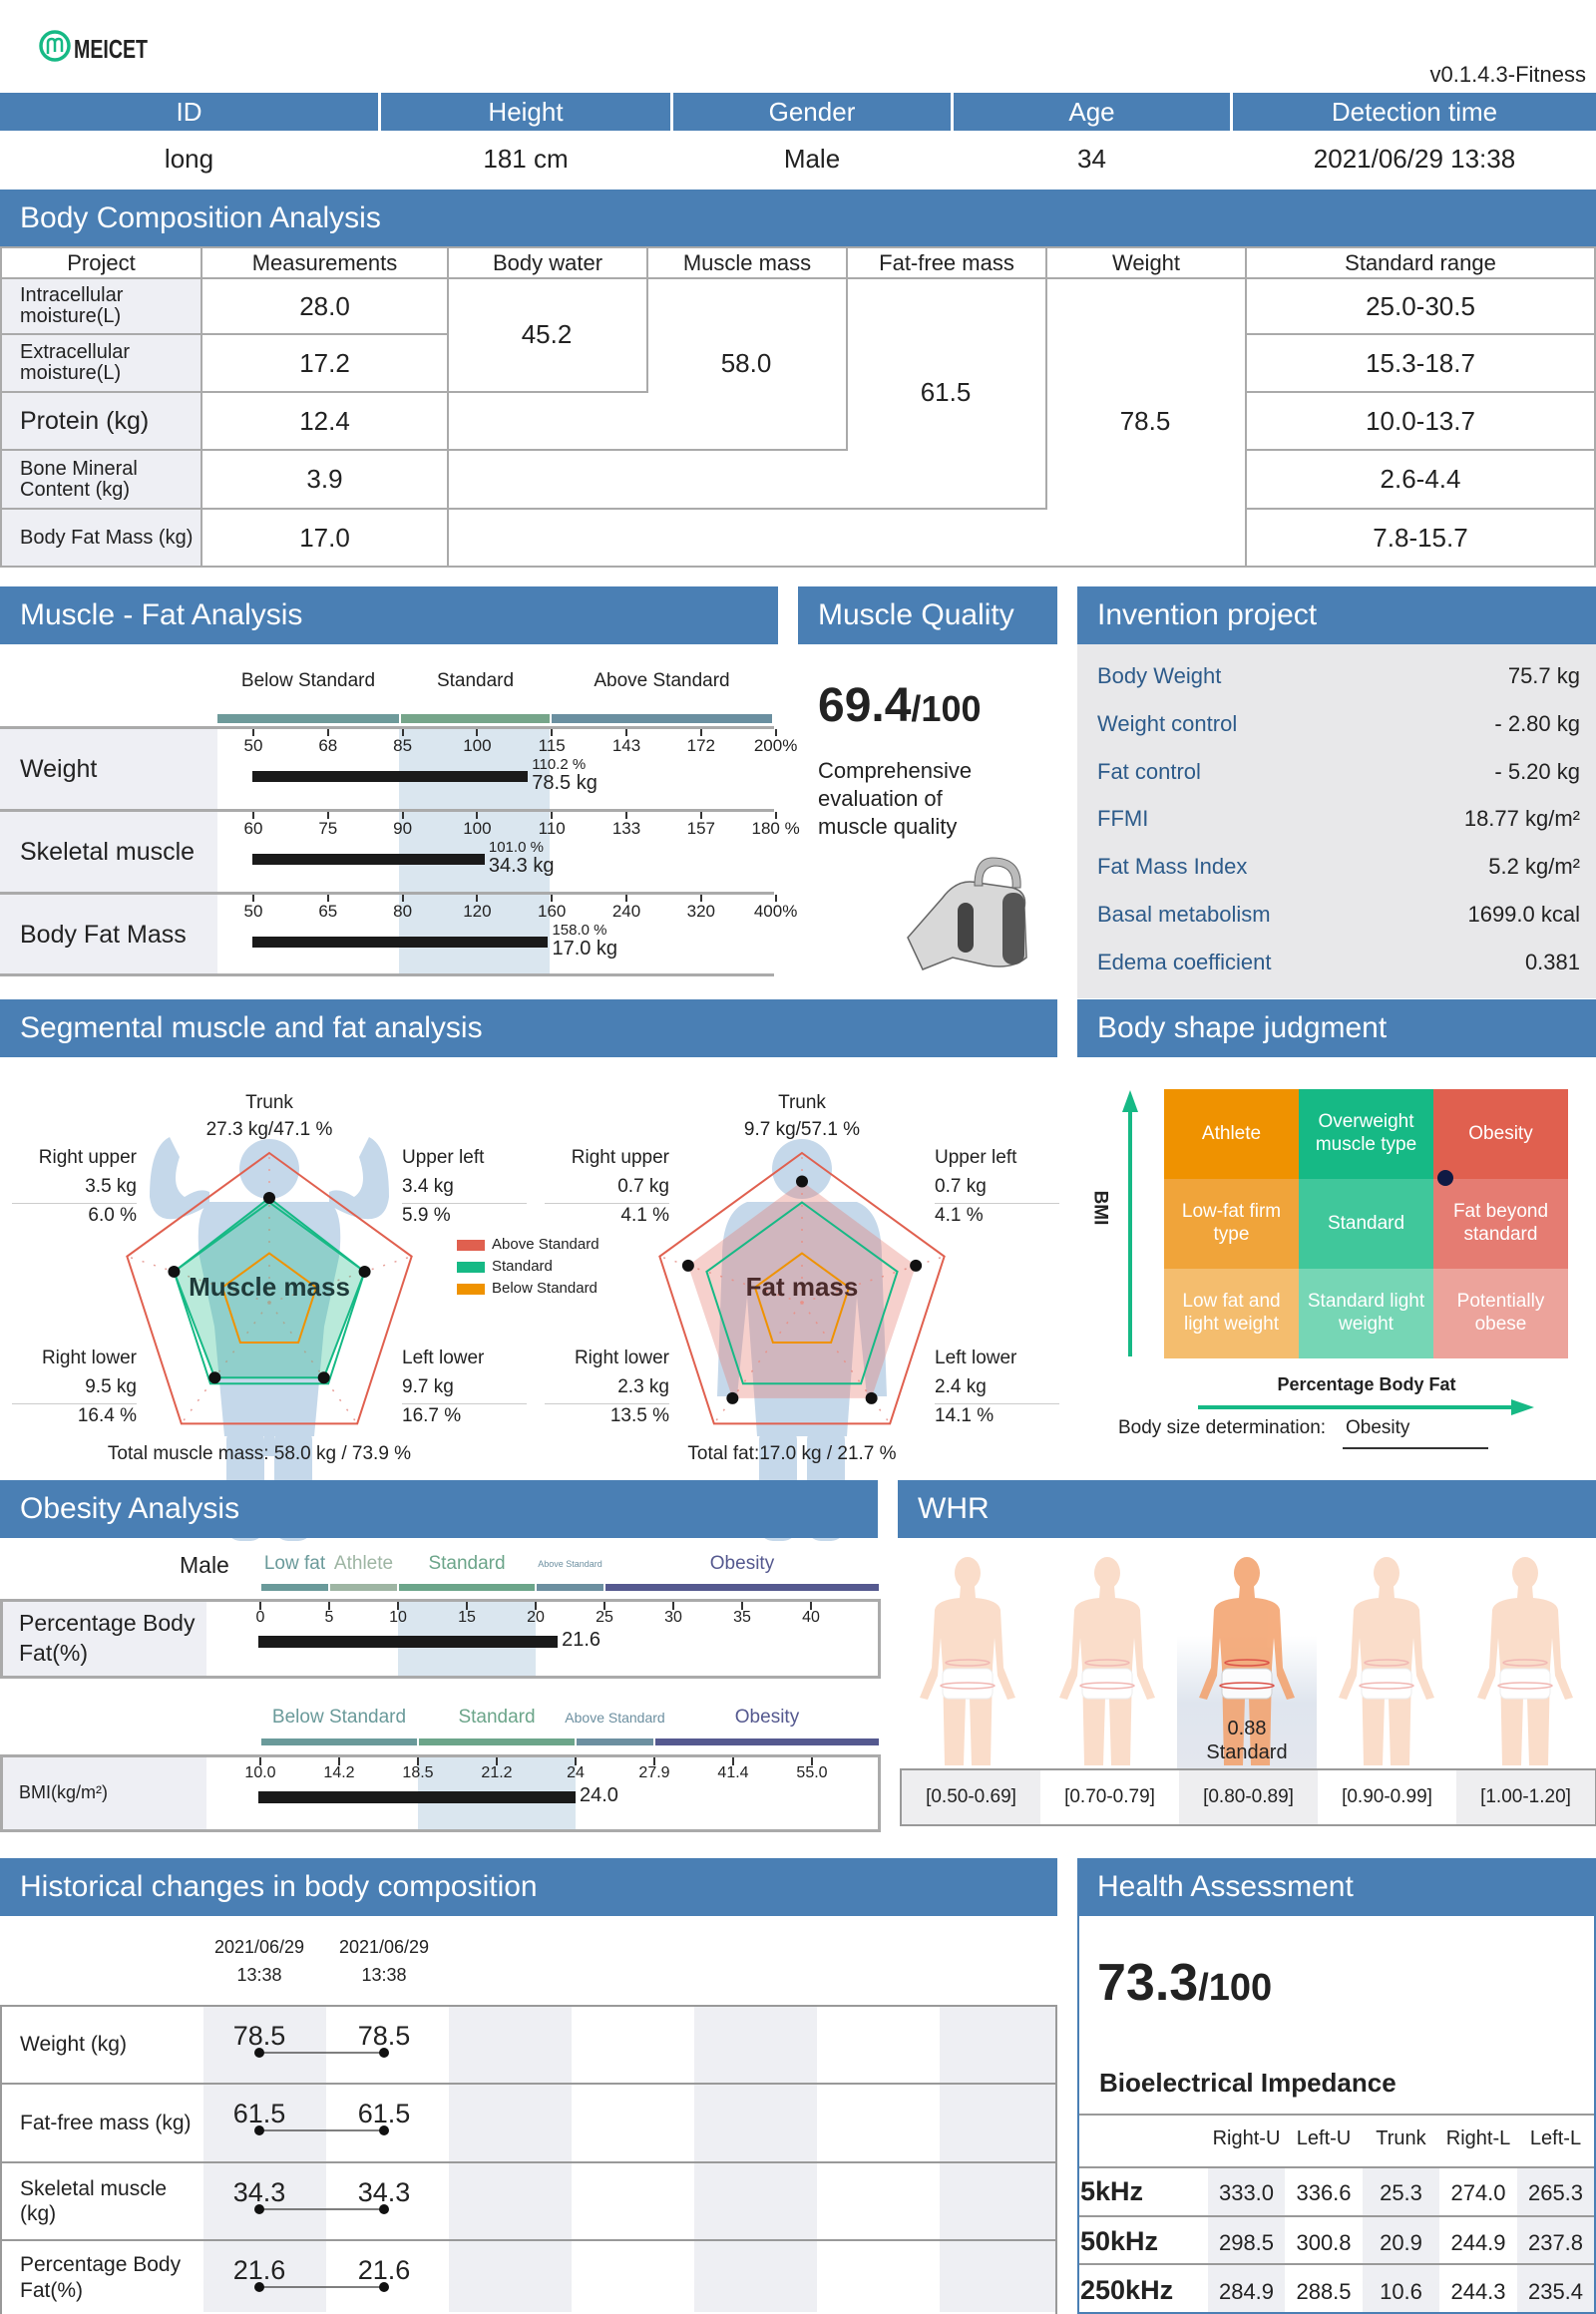  Describe the element at coordinates (1145, 421) in the screenshot. I see `weight-box-value: 78.5` at that location.